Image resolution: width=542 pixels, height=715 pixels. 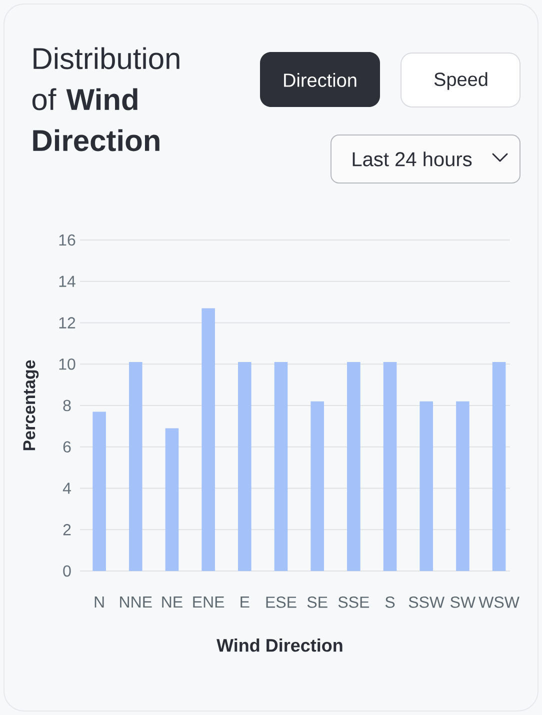 What do you see at coordinates (426, 602) in the screenshot?
I see `x-tick-label: SSW` at bounding box center [426, 602].